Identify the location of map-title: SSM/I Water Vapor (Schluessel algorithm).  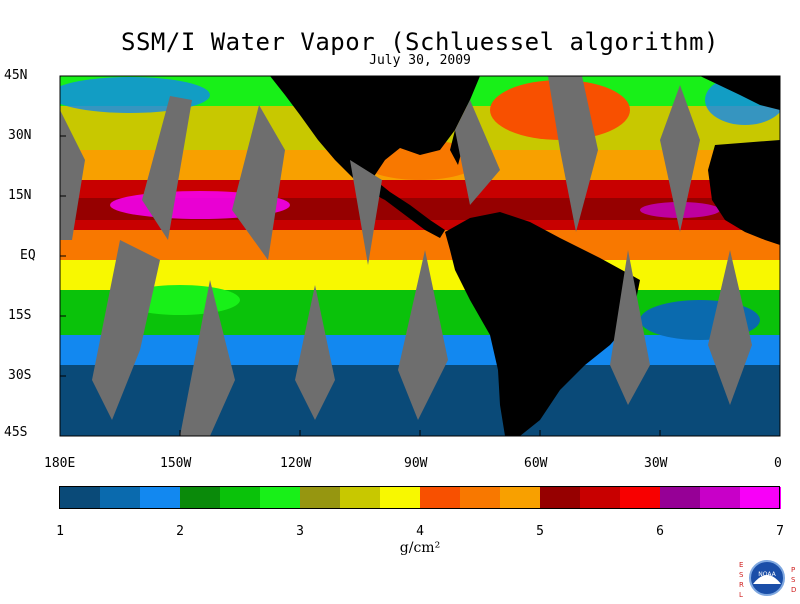
(420, 42).